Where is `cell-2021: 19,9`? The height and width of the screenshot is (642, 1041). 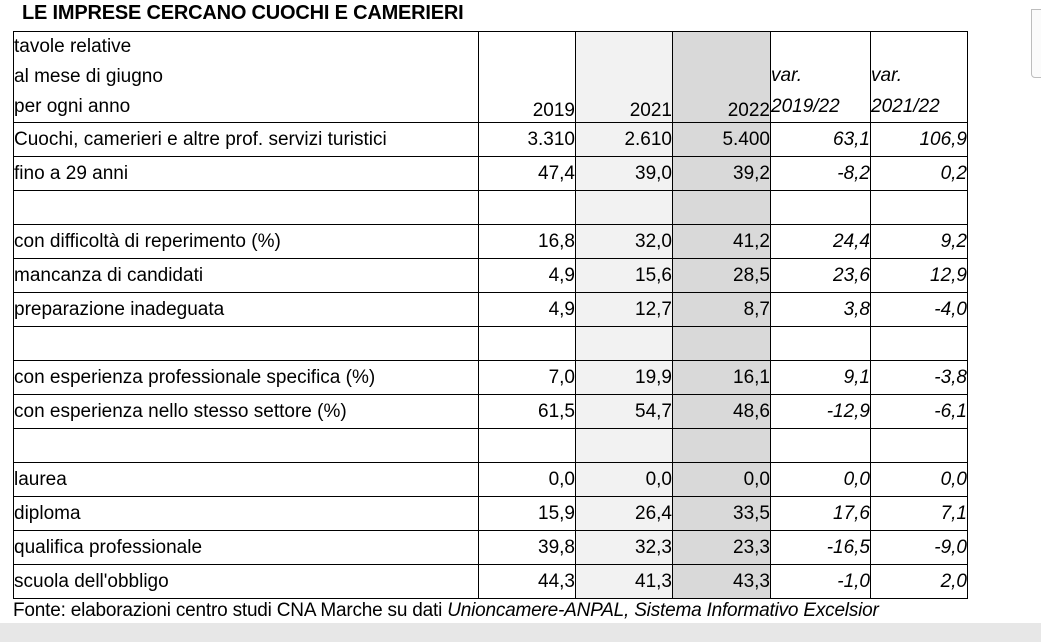 cell-2021: 19,9 is located at coordinates (624, 377).